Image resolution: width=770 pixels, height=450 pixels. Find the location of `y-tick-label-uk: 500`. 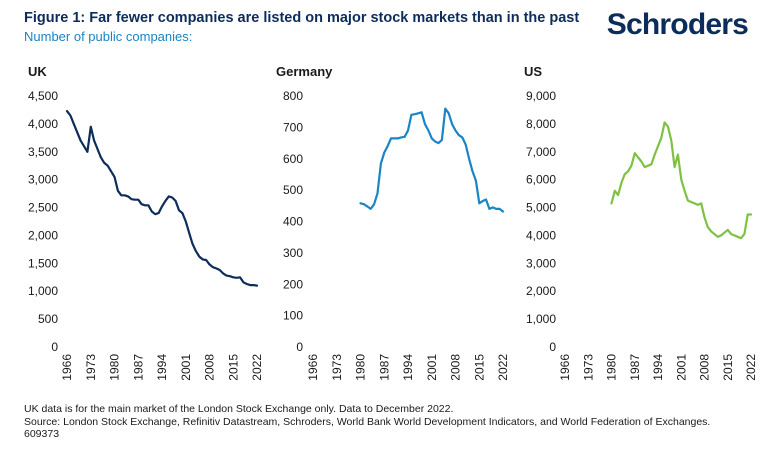

y-tick-label-uk: 500 is located at coordinates (48, 319).